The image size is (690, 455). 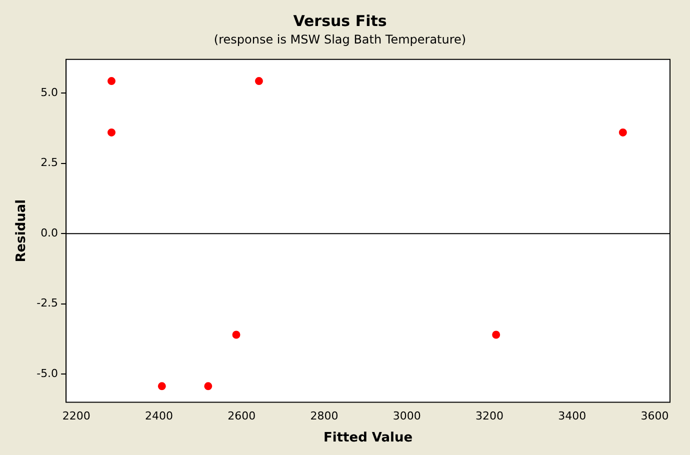 I want to click on x-tick-label: 2800, so click(x=324, y=416).